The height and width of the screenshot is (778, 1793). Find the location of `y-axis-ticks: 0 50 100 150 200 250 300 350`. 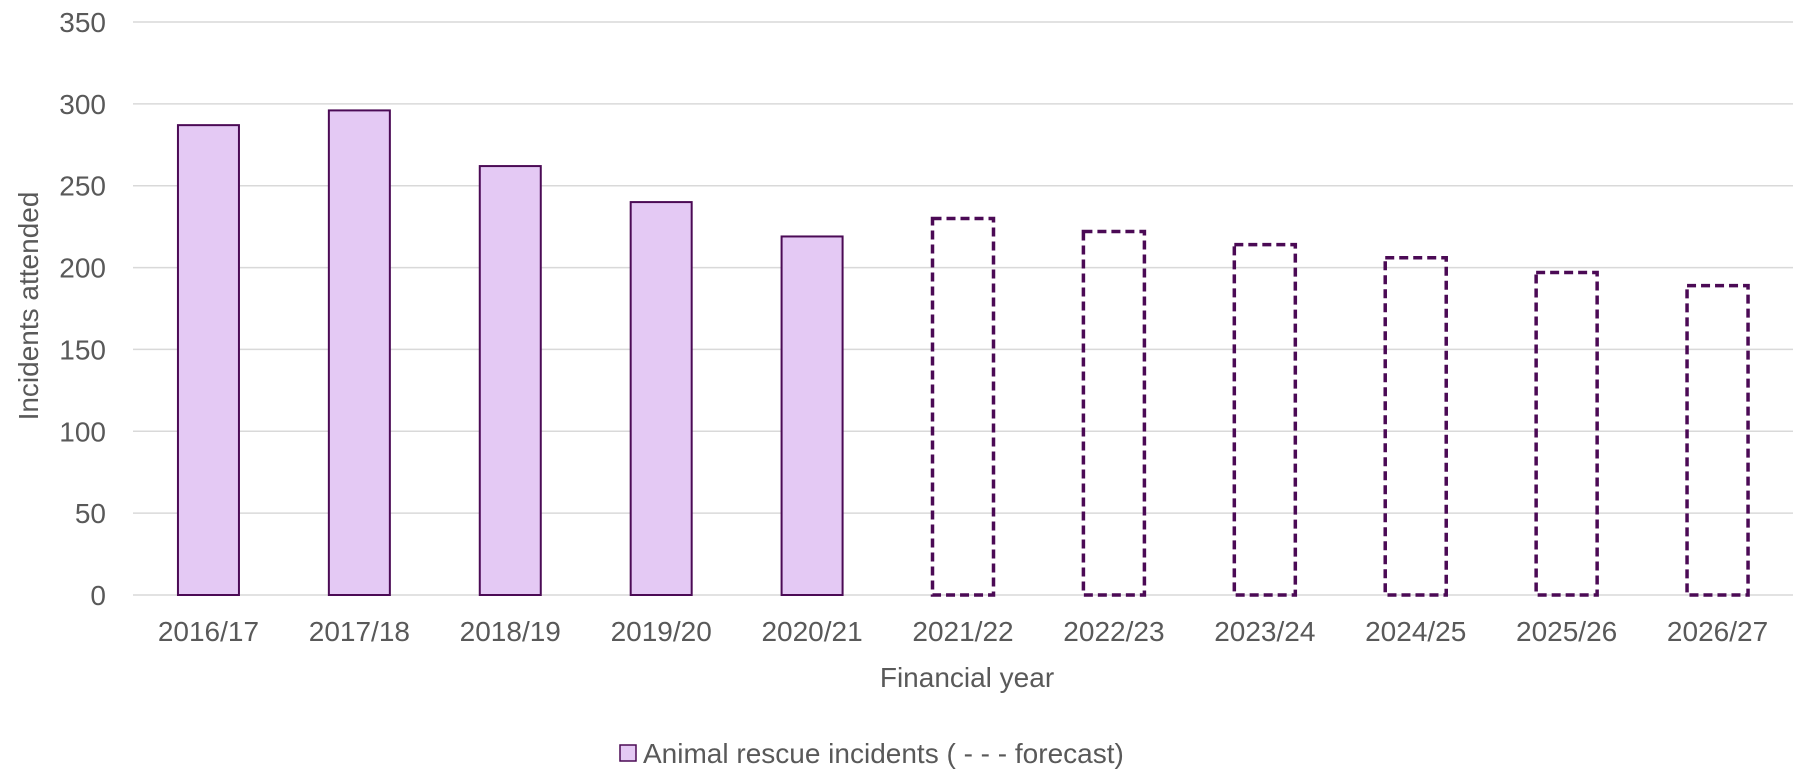

y-axis-ticks: 0 50 100 150 200 250 300 350 is located at coordinates (82, 309).